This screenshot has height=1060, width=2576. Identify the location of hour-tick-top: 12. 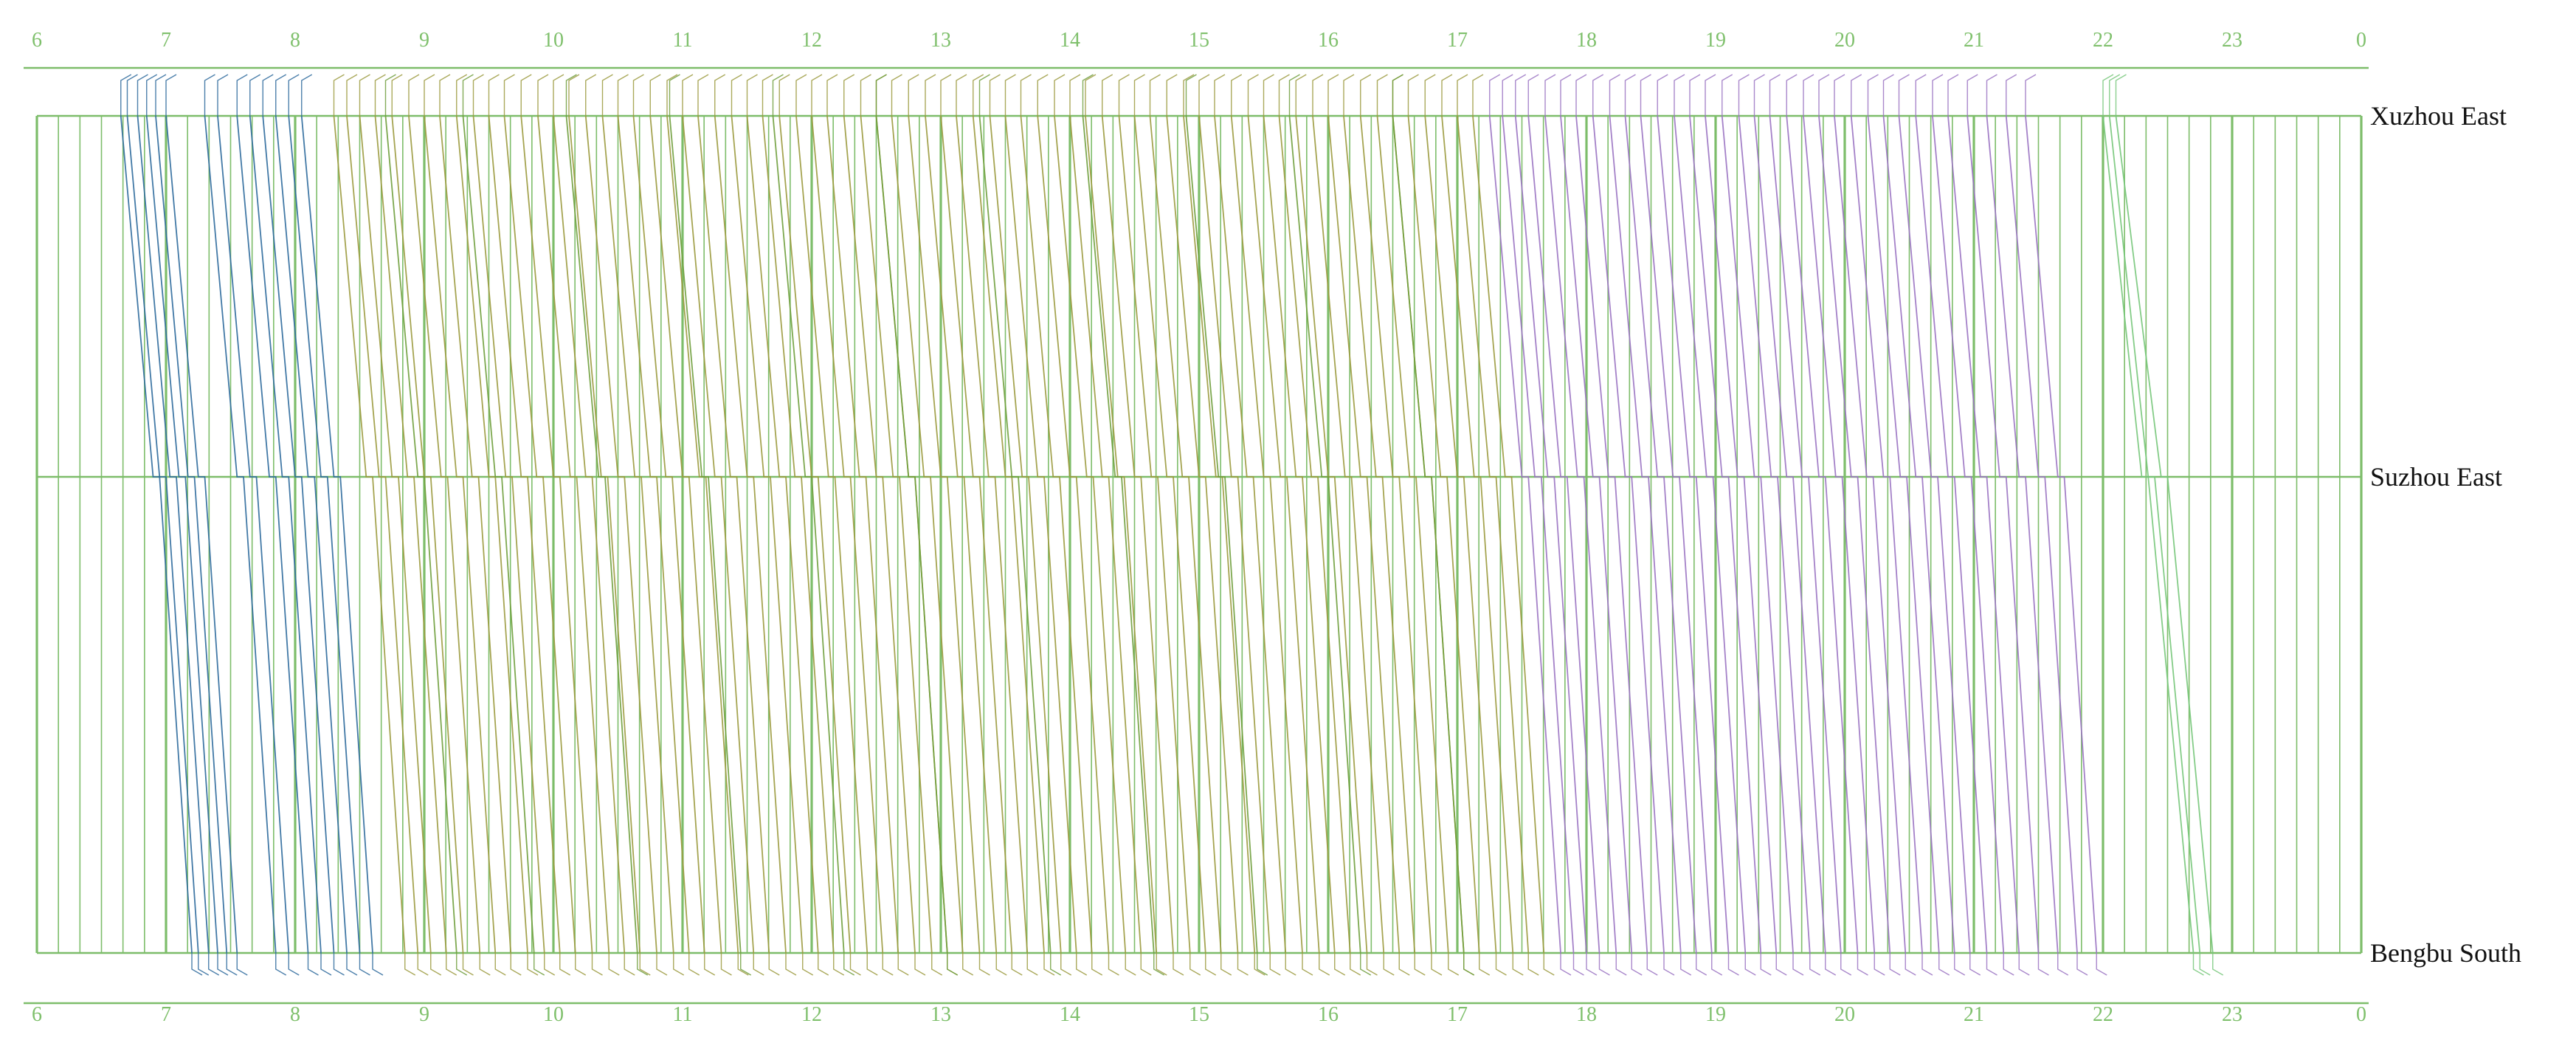
(811, 40).